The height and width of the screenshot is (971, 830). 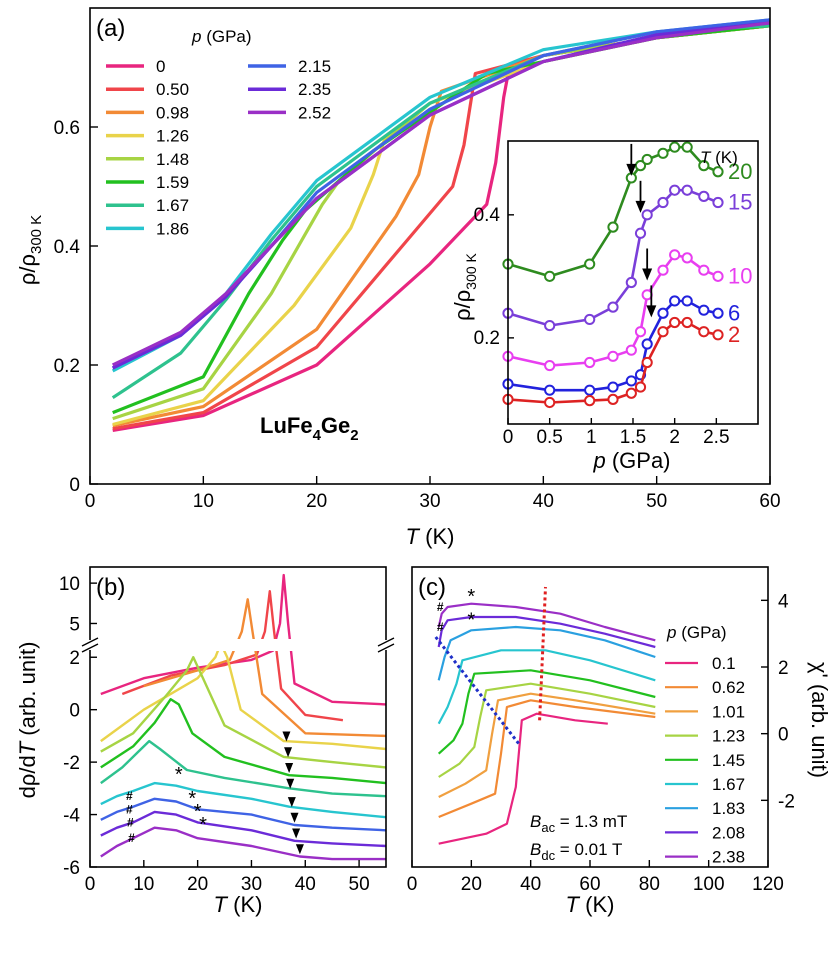 What do you see at coordinates (549, 437) in the screenshot?
I see `inset-x-tick-label: 0.5` at bounding box center [549, 437].